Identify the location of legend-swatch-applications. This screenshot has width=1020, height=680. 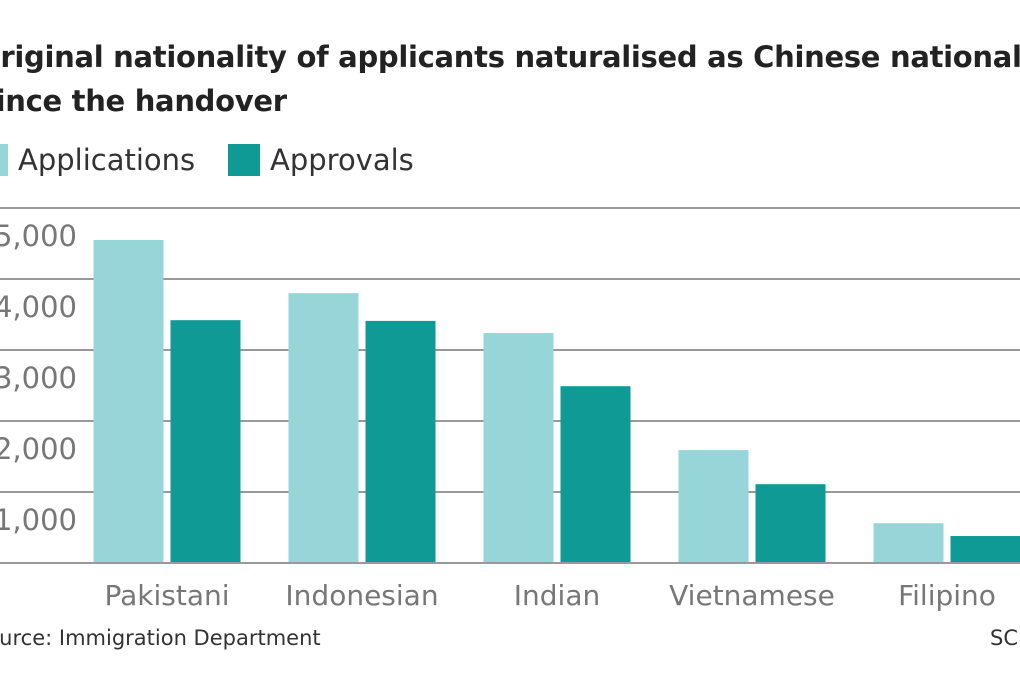
(4, 160).